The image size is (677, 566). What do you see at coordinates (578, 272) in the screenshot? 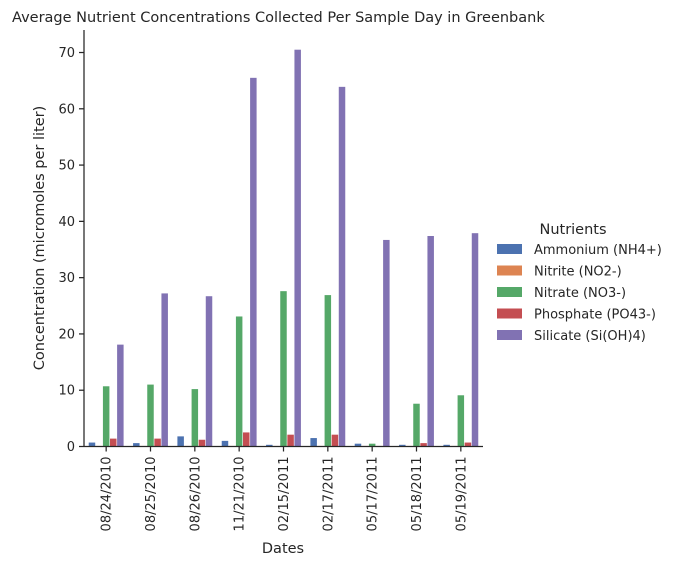
I see `legend-label: Nitrite (NO2-)` at bounding box center [578, 272].